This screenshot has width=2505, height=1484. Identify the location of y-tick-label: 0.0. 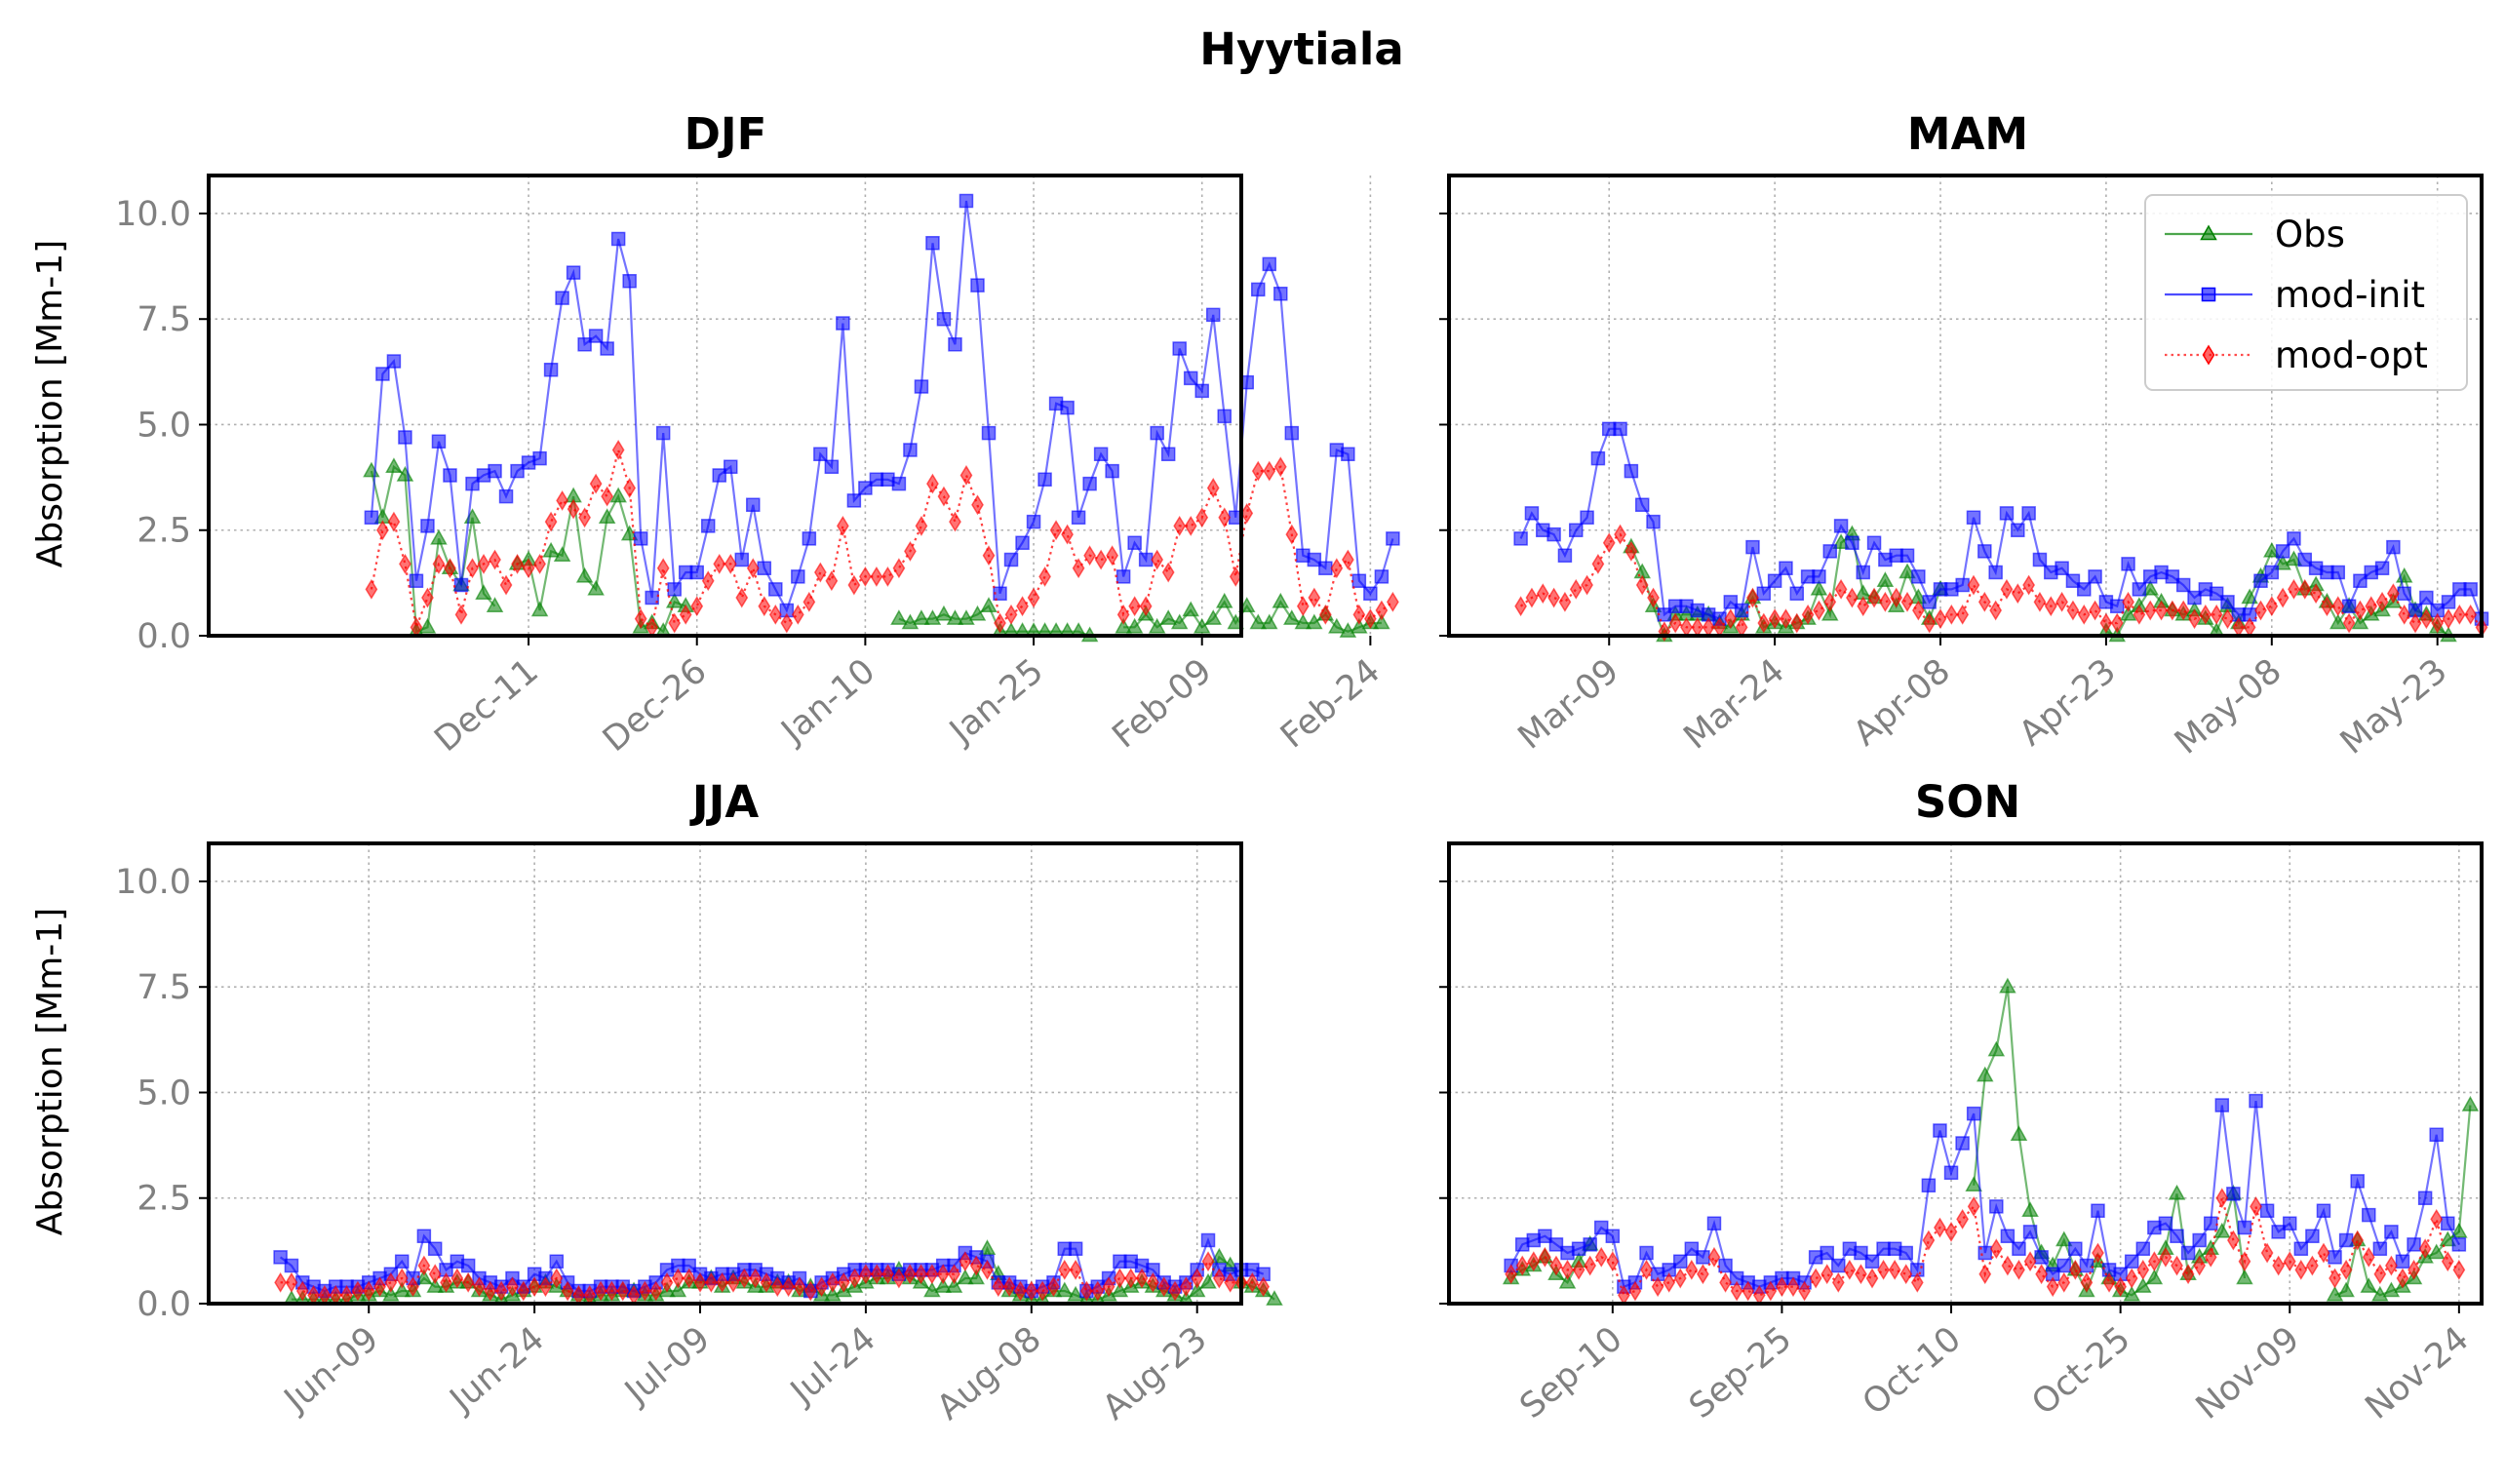
(164, 1304).